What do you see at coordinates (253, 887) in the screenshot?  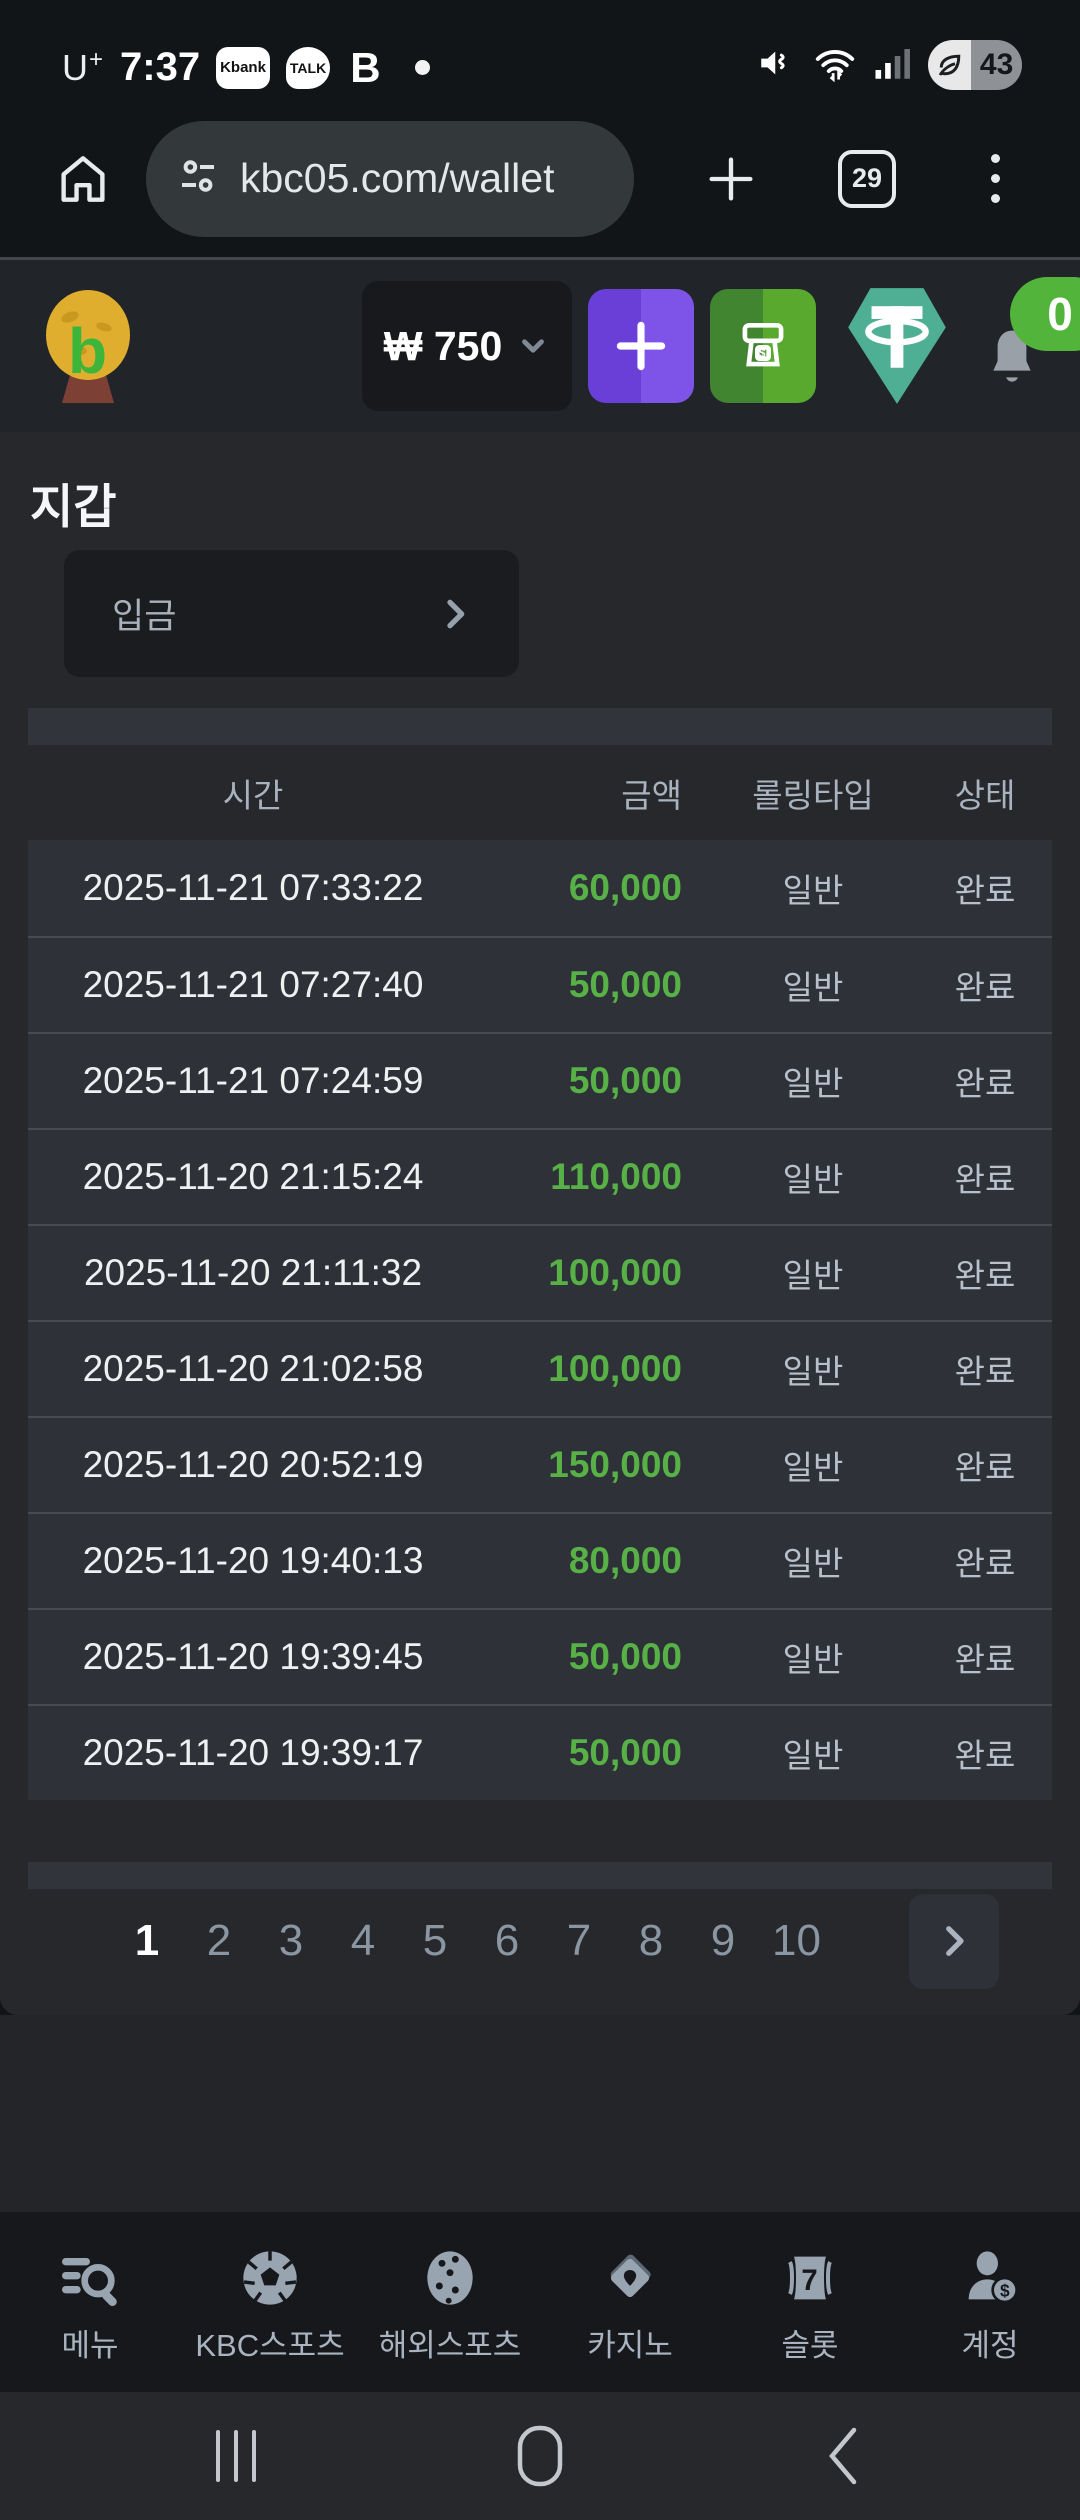 I see `cell-time: 2025-11-21 07:33:22` at bounding box center [253, 887].